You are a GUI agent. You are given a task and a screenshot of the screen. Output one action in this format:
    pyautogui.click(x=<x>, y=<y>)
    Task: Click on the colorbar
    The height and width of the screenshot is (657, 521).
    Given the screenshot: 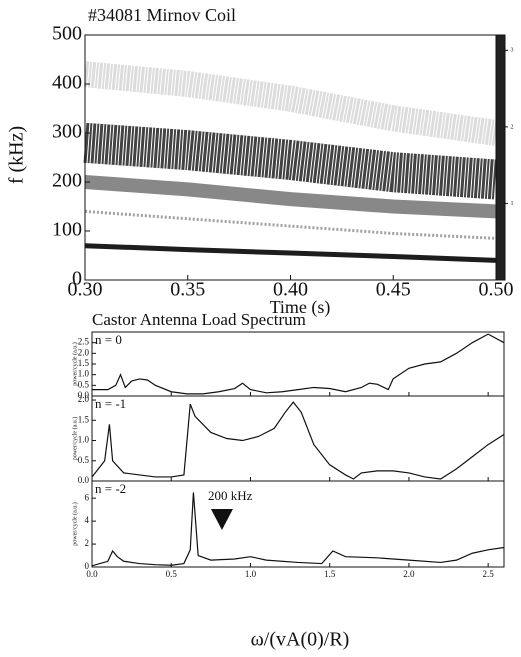 What is the action you would take?
    pyautogui.click(x=500, y=157)
    